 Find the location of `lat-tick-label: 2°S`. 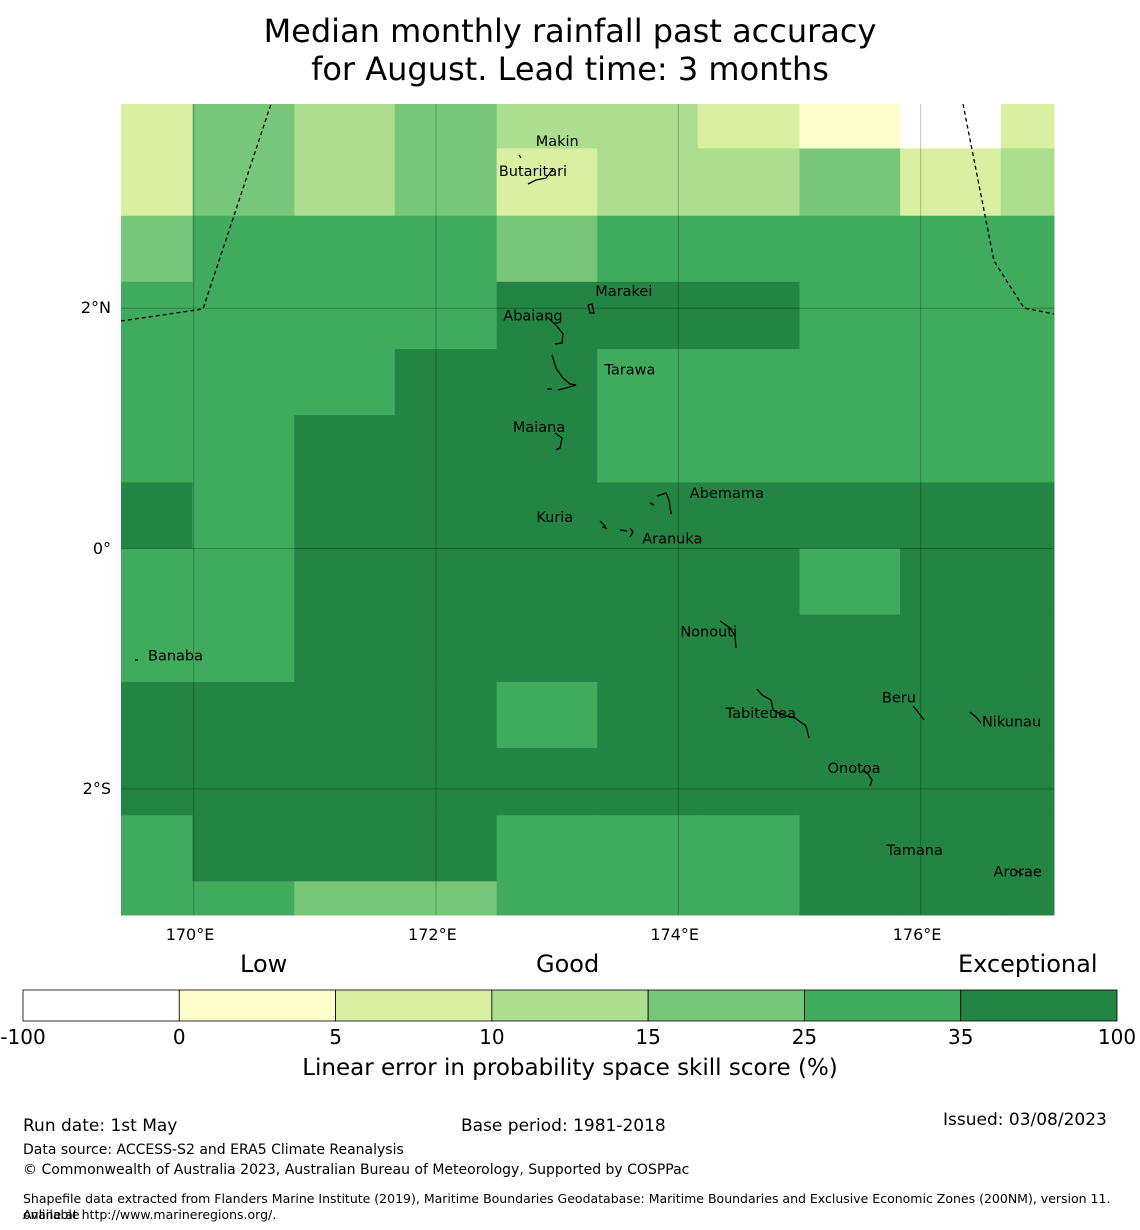

lat-tick-label: 2°S is located at coordinates (96, 788).